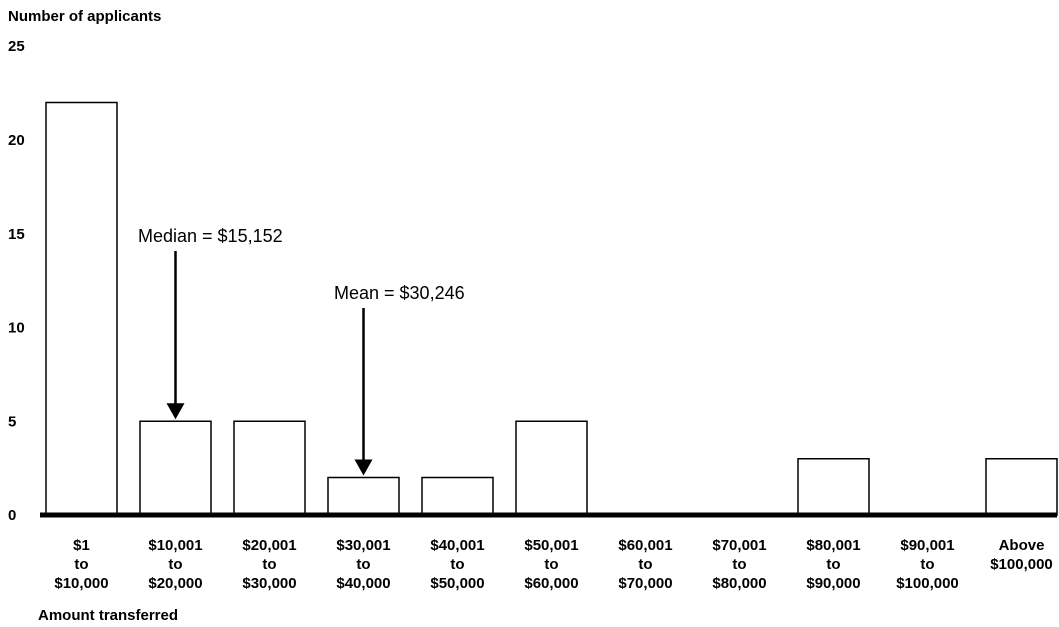  Describe the element at coordinates (12, 421) in the screenshot. I see `y-tick-label: 5` at that location.